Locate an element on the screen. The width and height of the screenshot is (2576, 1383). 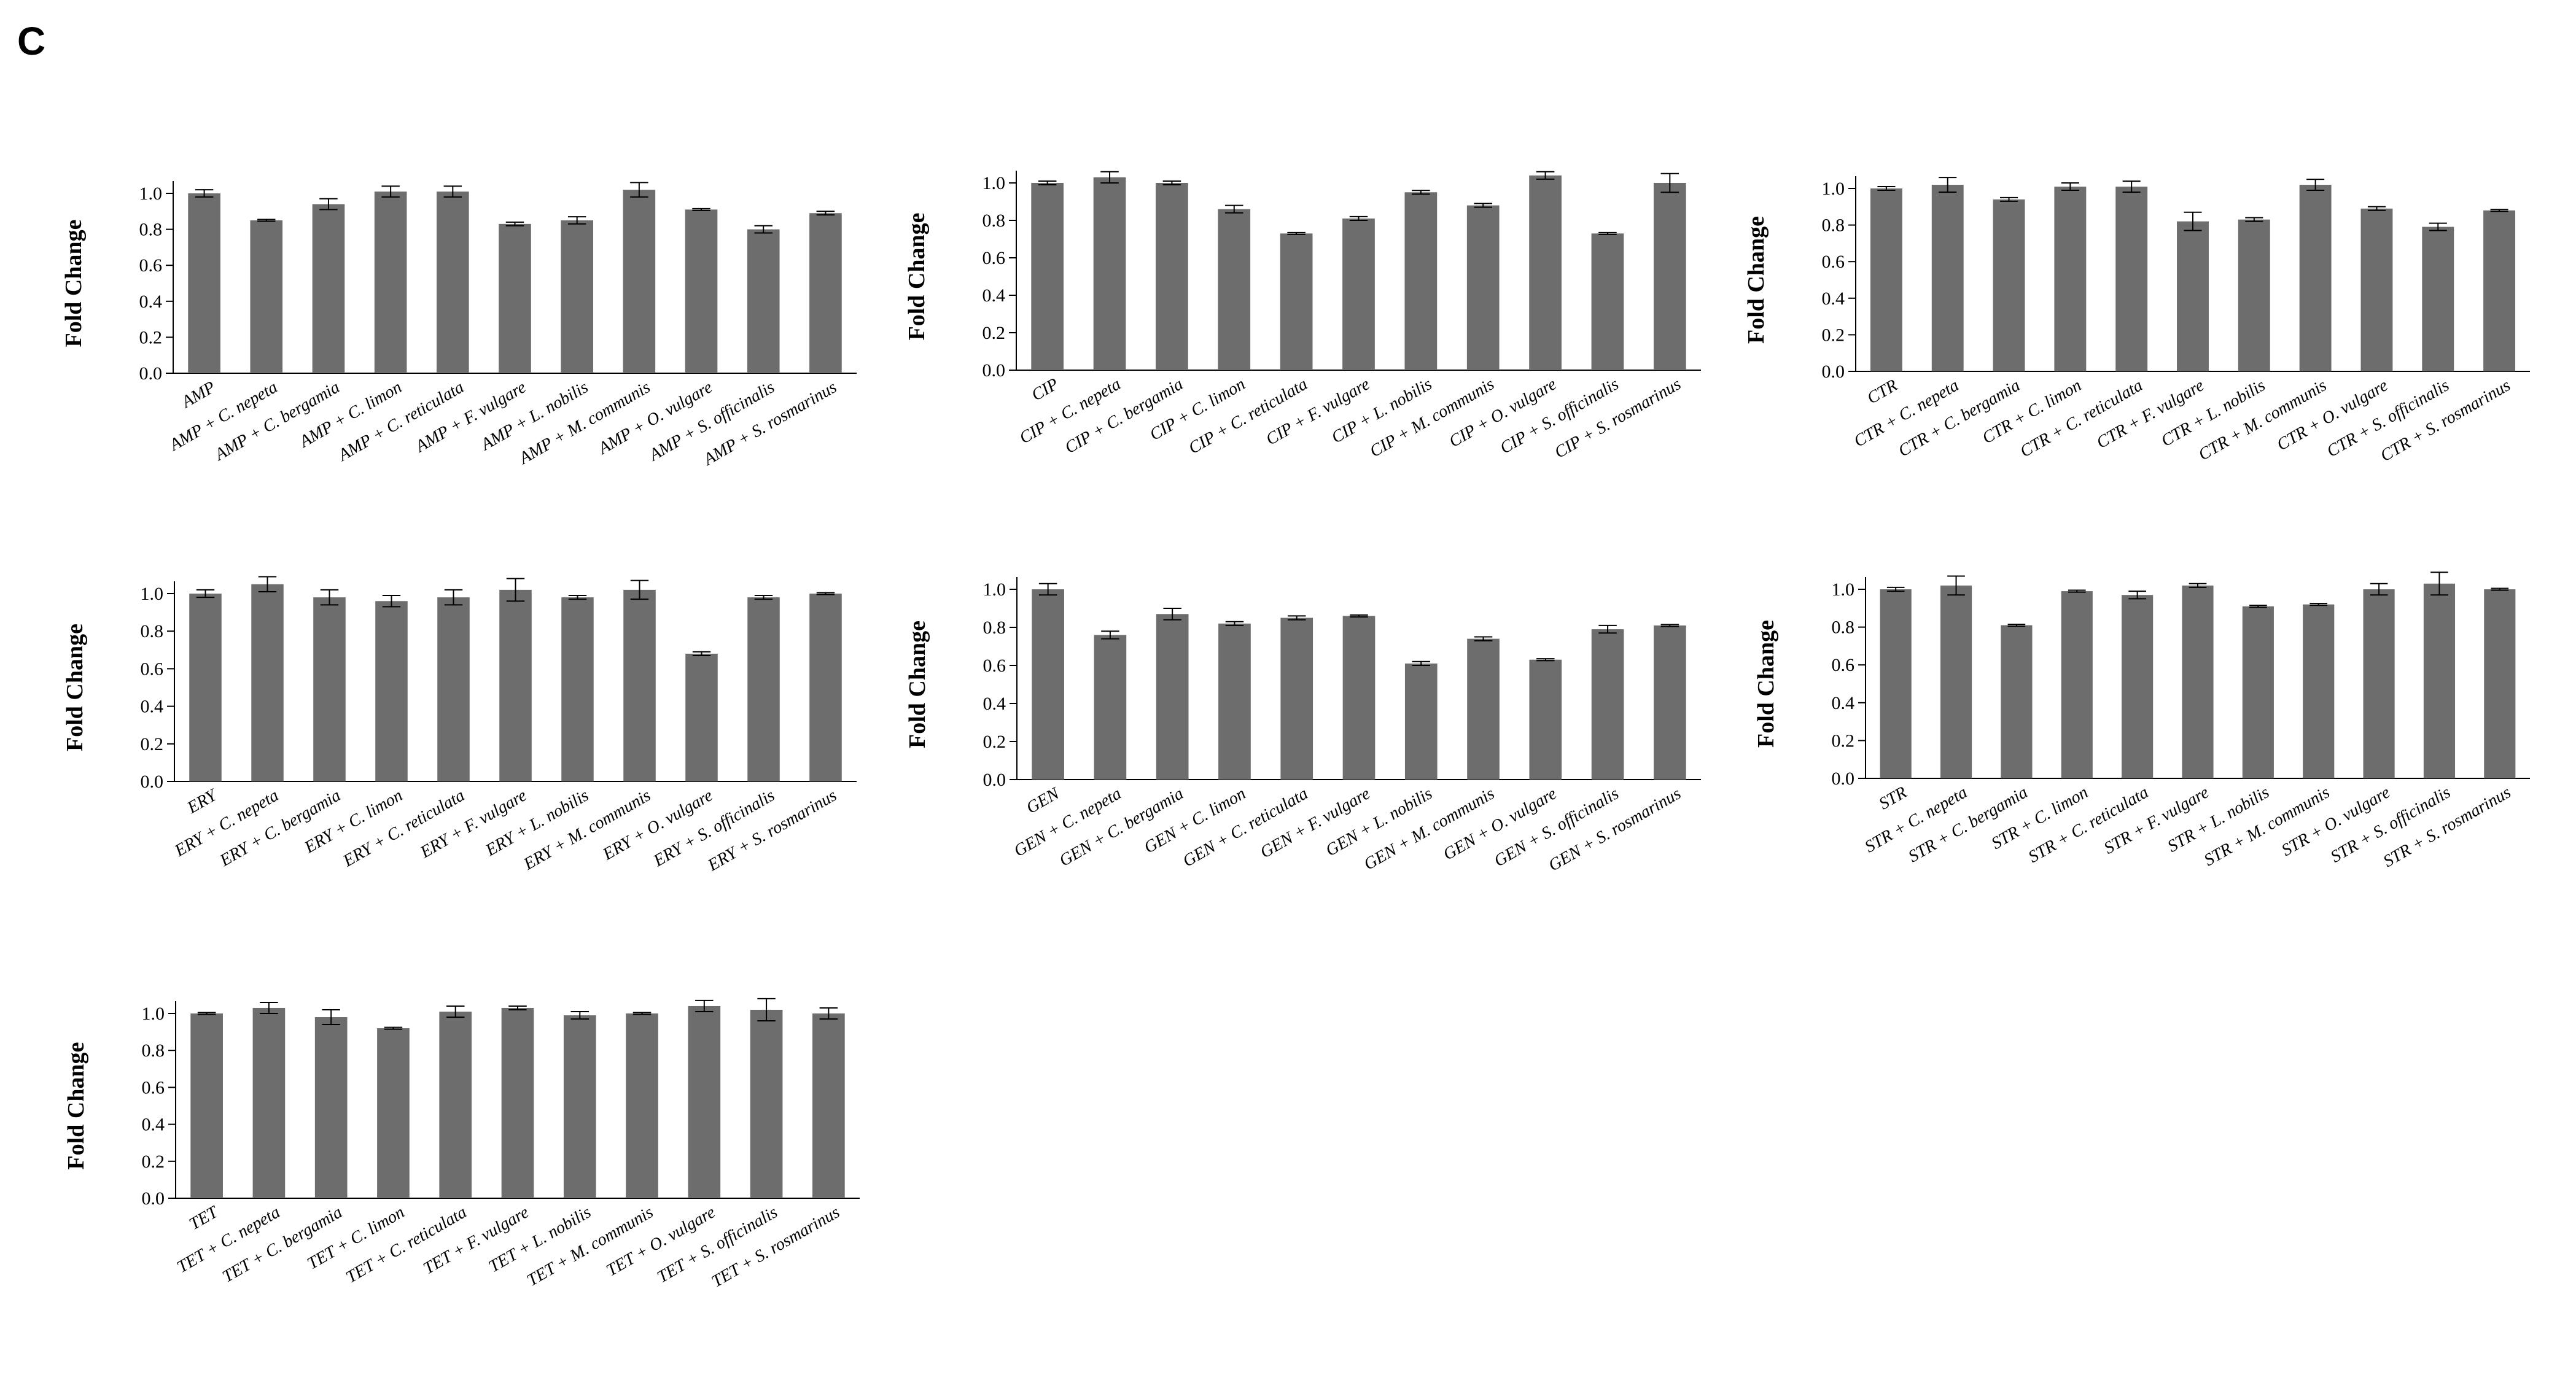
category-label: CTR is located at coordinates (1882, 392).